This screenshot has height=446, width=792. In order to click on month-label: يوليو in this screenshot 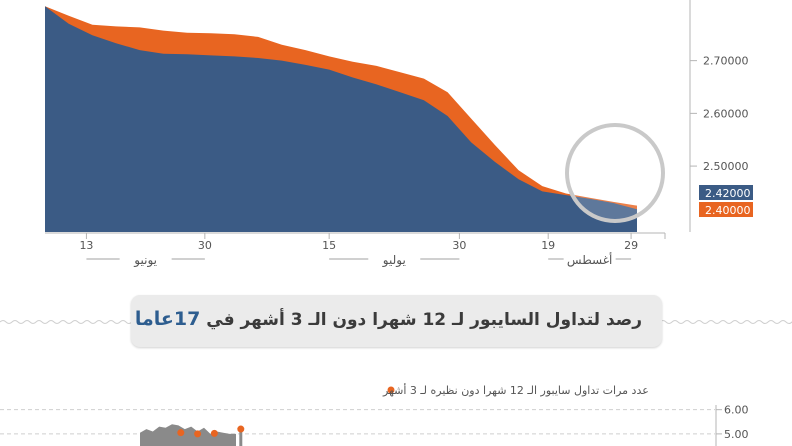, I will do `click(394, 260)`.